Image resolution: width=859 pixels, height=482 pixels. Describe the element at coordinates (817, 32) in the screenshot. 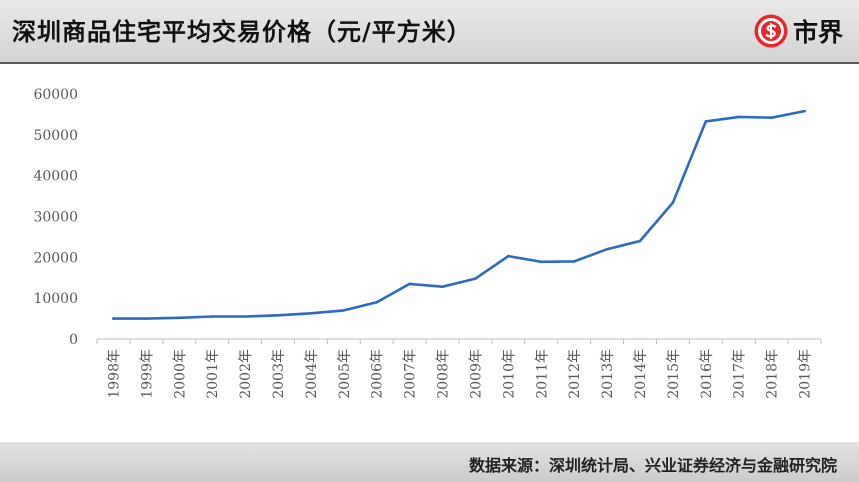

I see `brand-name: 市界` at that location.